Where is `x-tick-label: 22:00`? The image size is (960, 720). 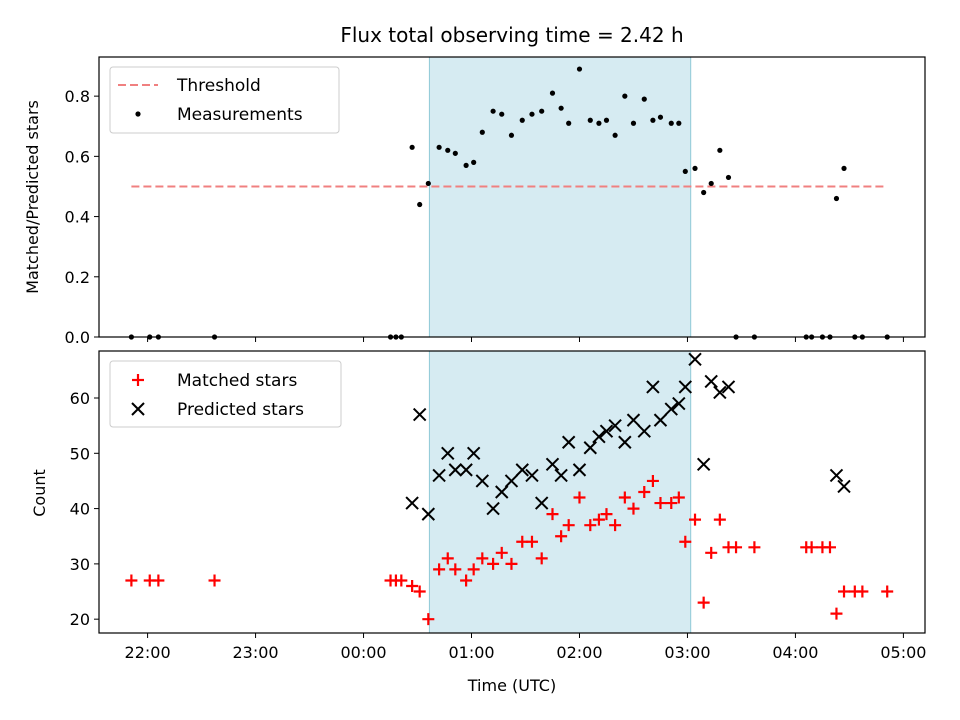
x-tick-label: 22:00 is located at coordinates (148, 652).